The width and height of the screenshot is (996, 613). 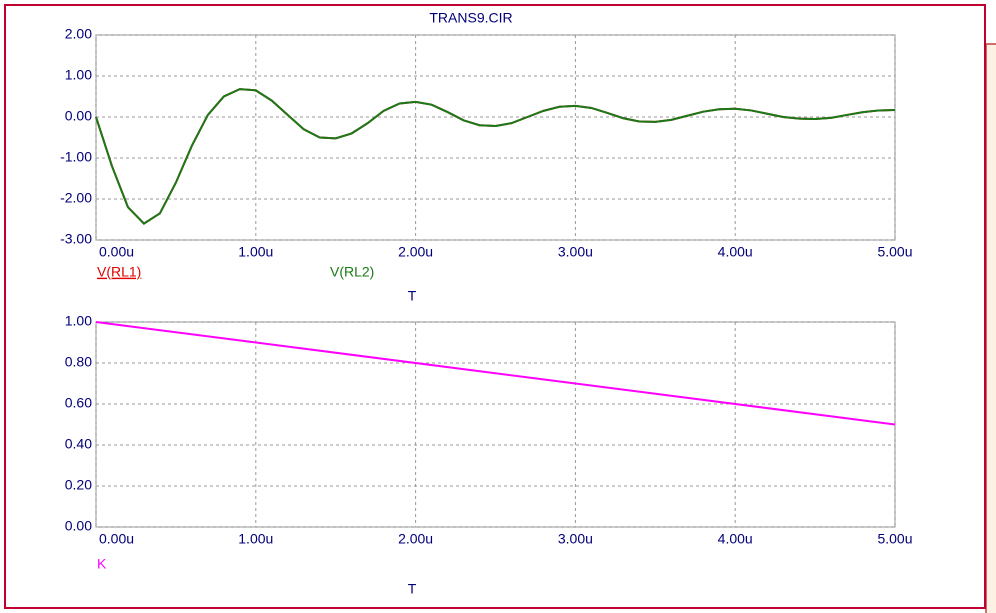 What do you see at coordinates (495, 373) in the screenshot?
I see `series-line` at bounding box center [495, 373].